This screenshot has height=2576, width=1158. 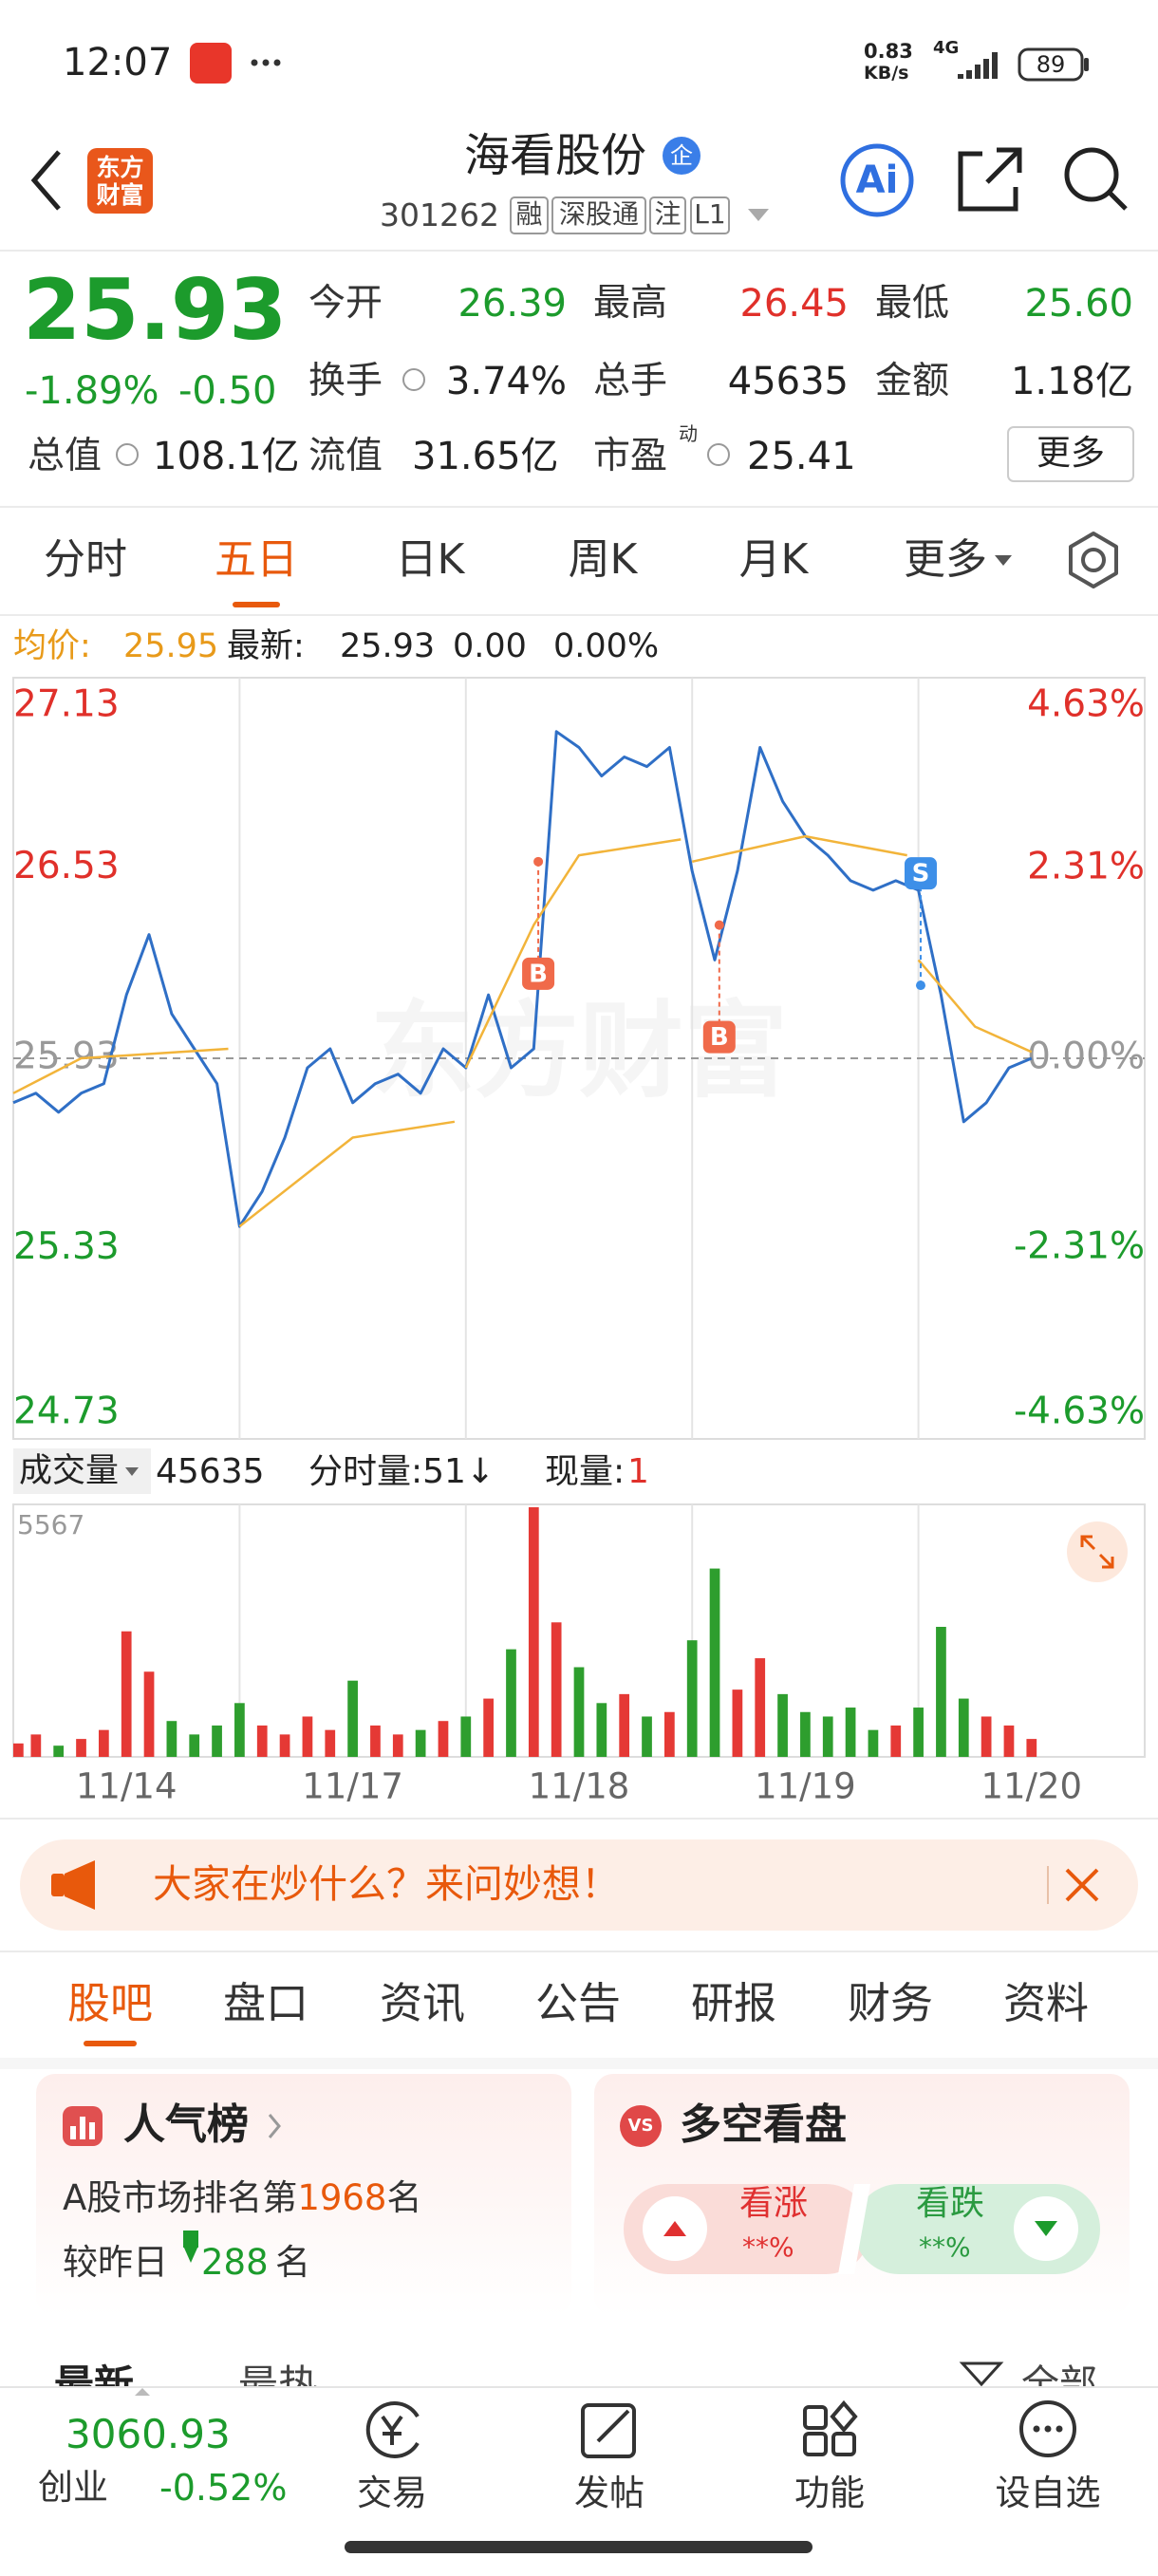 I want to click on section-tab: 研报, so click(x=733, y=2003).